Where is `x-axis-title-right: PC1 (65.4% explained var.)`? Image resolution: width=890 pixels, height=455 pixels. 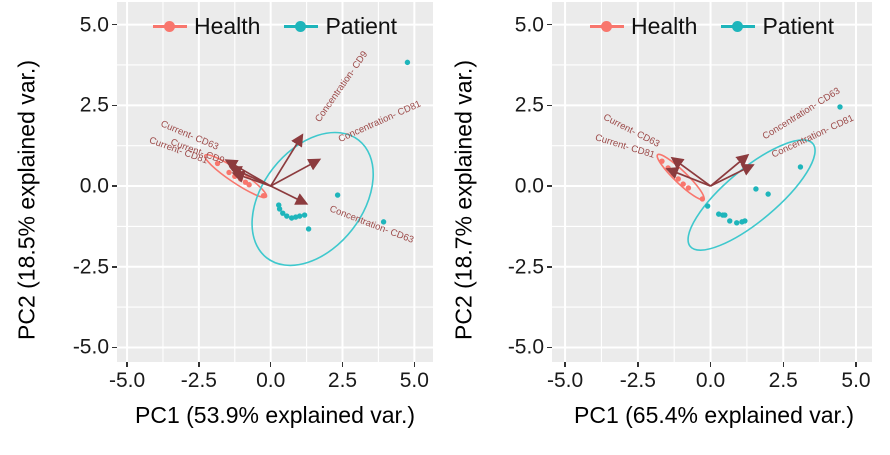 x-axis-title-right: PC1 (65.4% explained var.) is located at coordinates (714, 415).